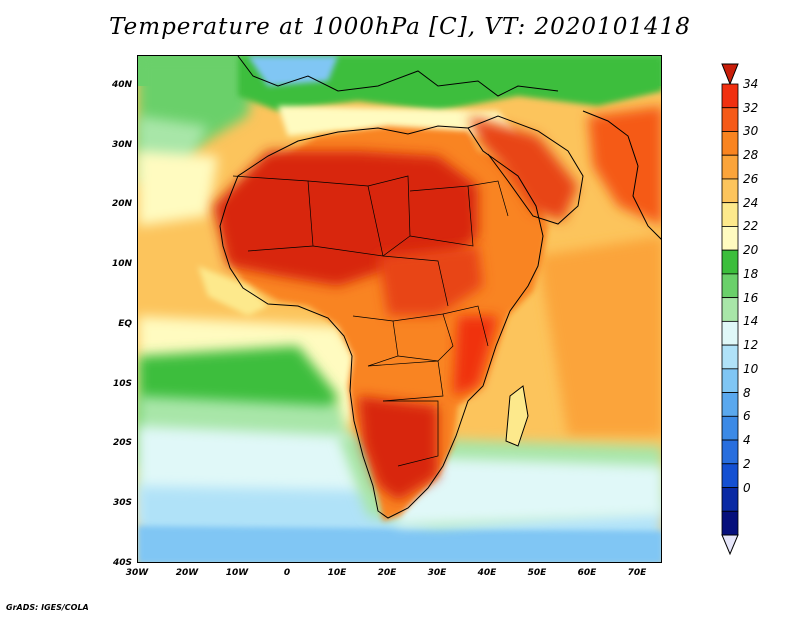 The image size is (800, 618). Describe the element at coordinates (487, 573) in the screenshot. I see `lon-tick-label: 40E` at that location.